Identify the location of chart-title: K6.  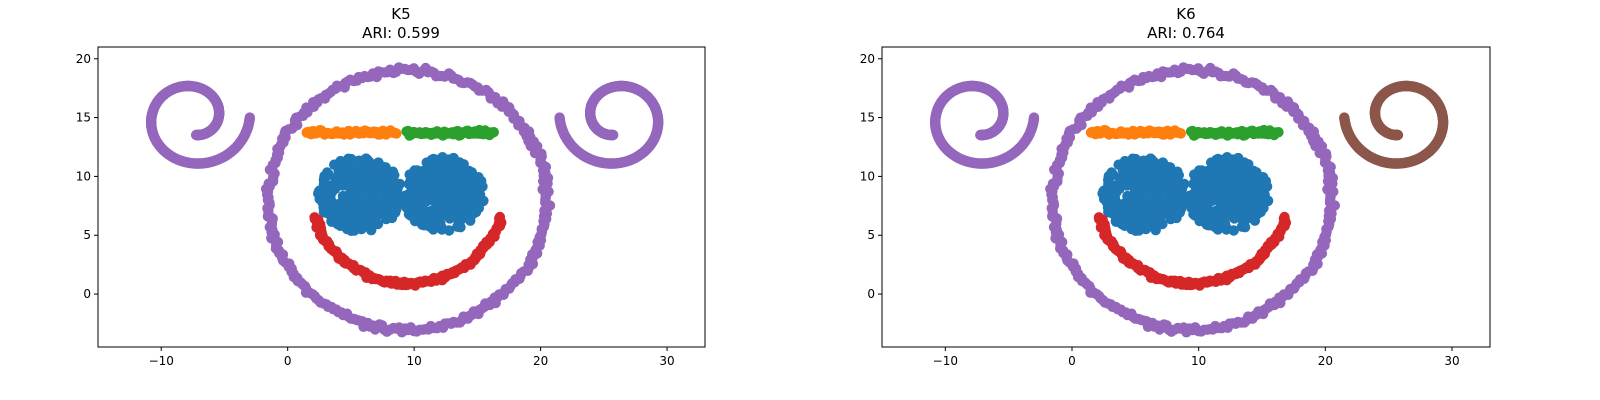
(1185, 14).